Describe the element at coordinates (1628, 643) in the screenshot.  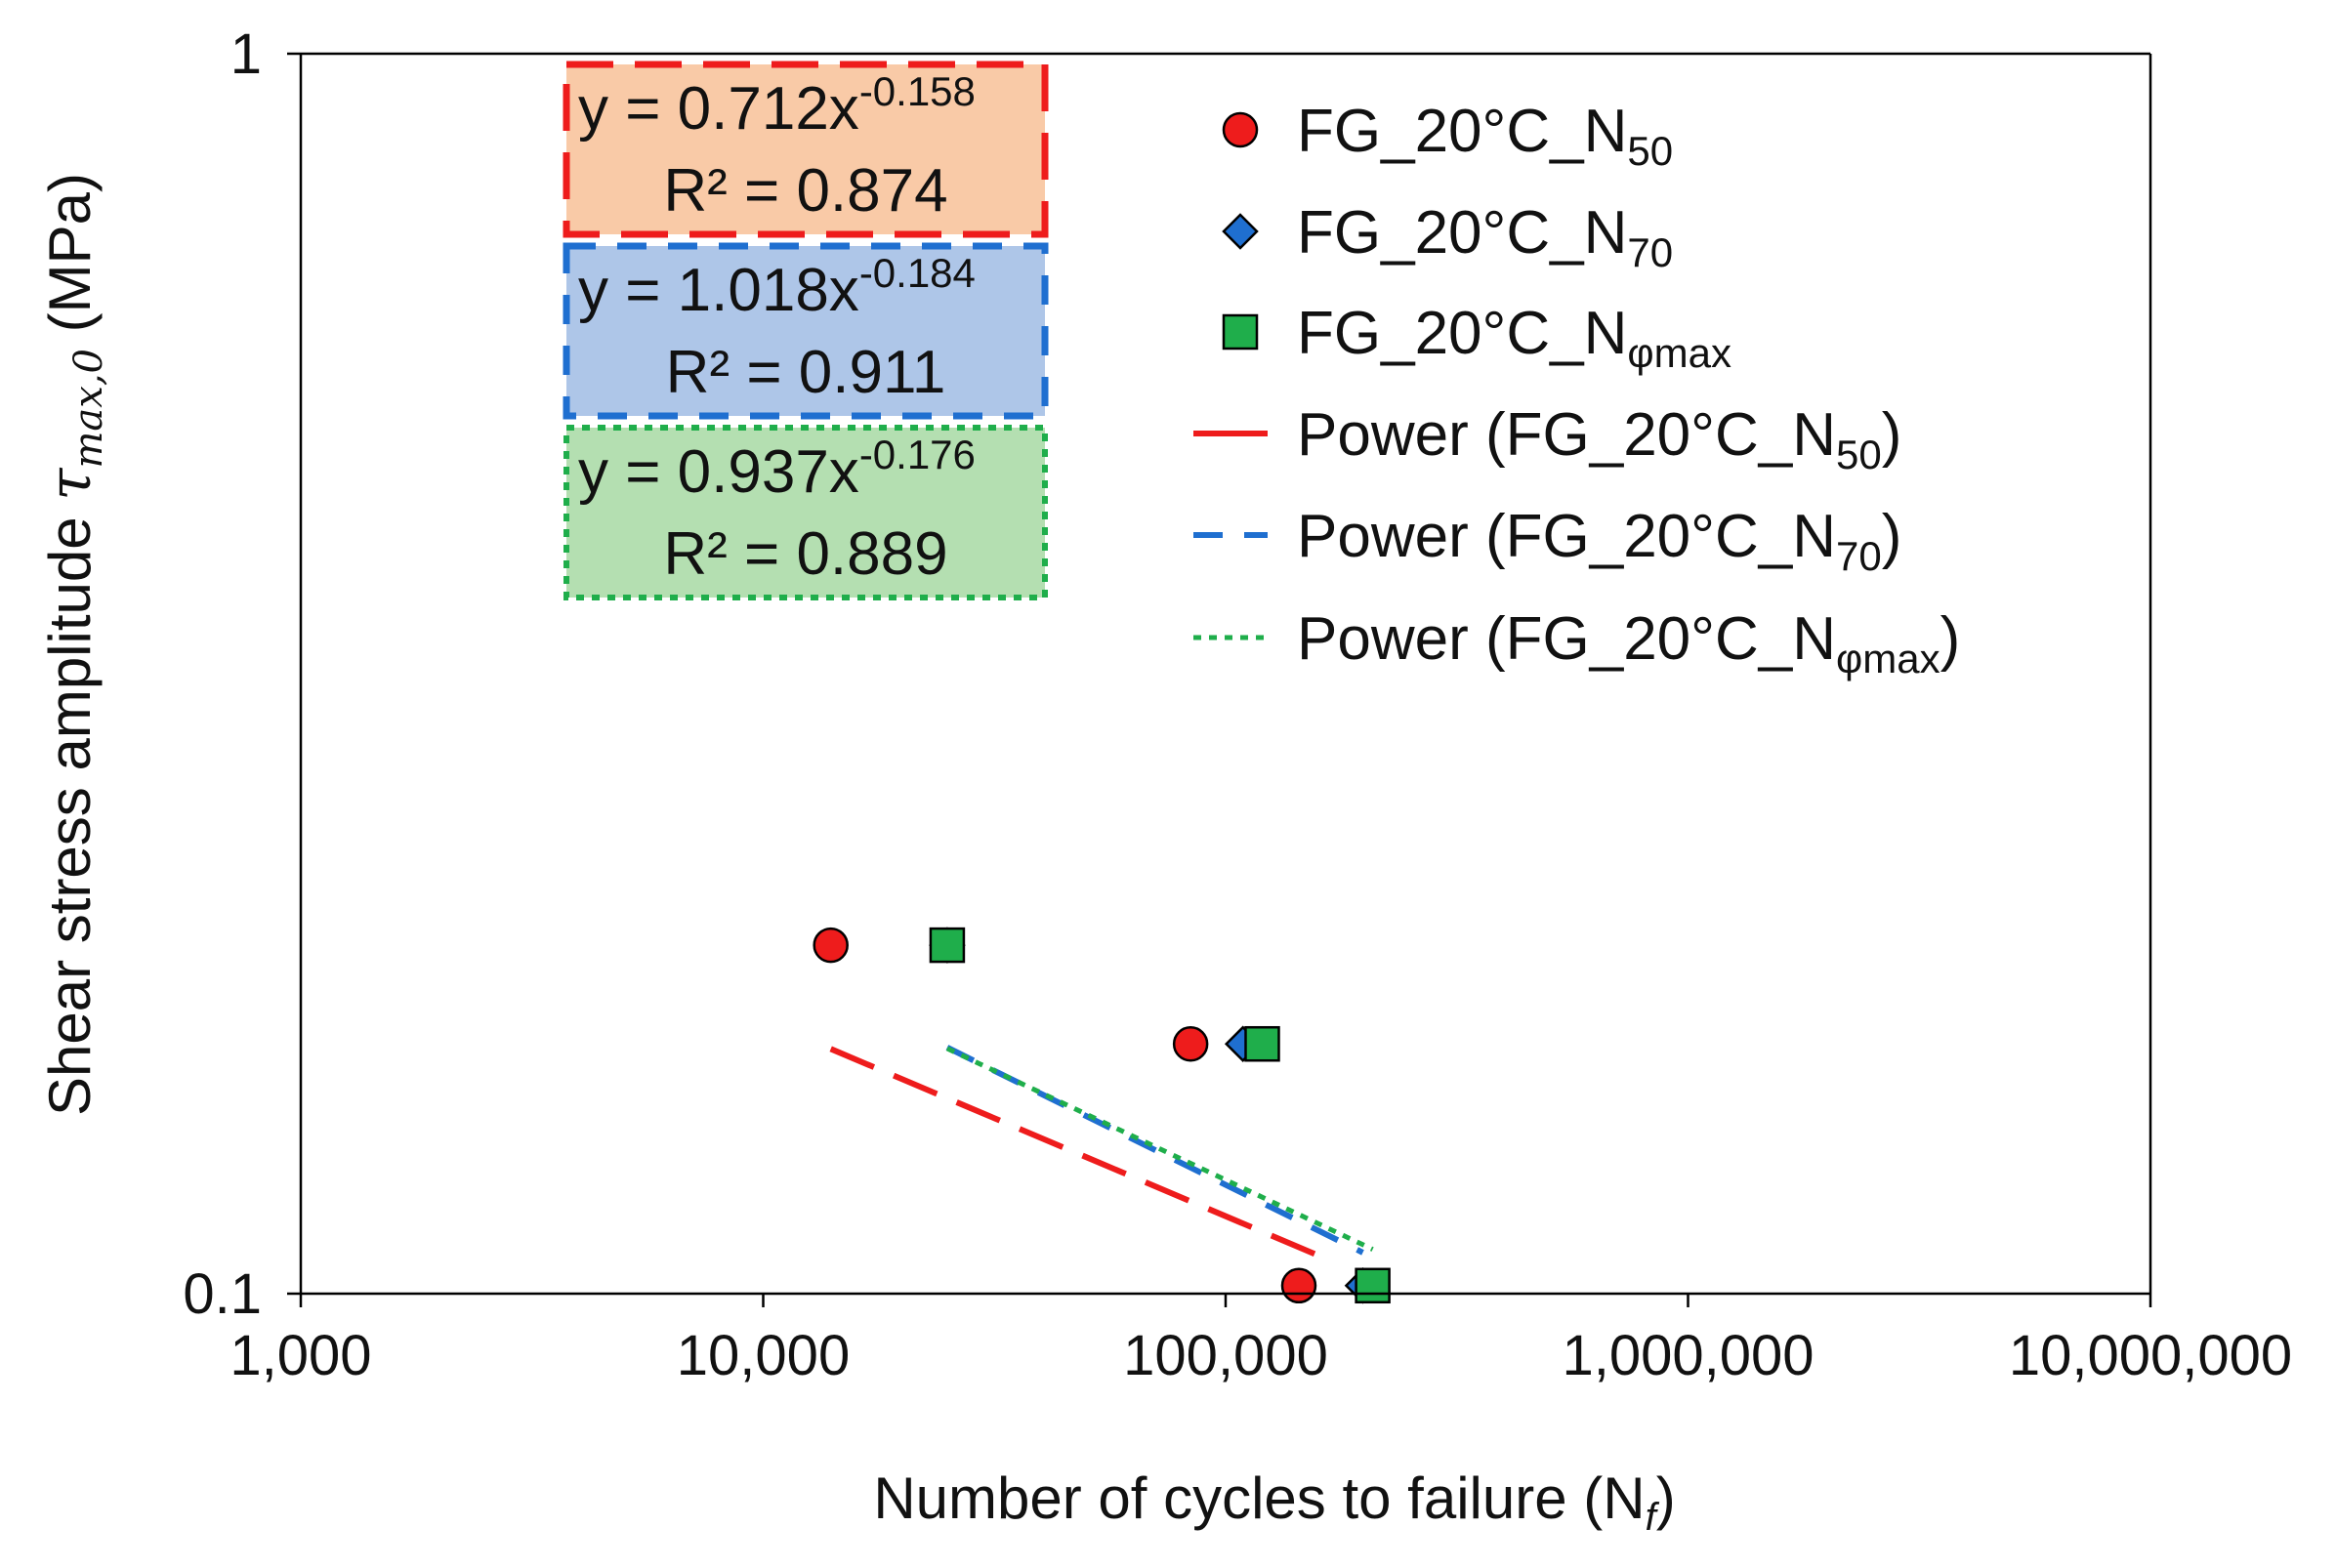
I see `legend-label-power-nphi: Power (FG_20°C_Nφmax)` at that location.